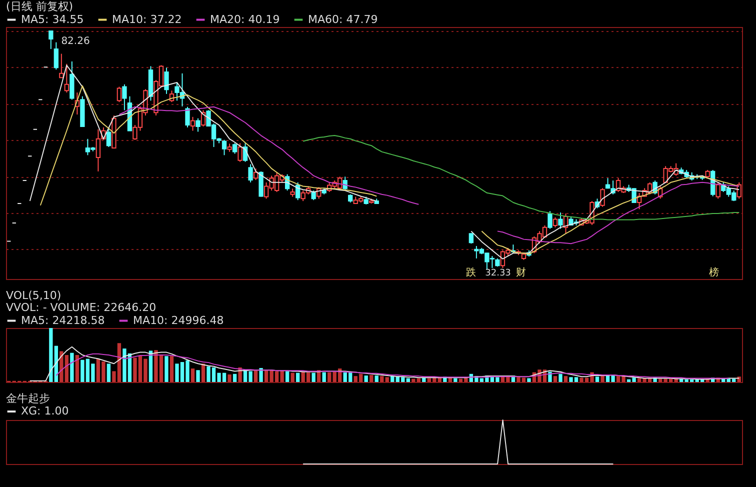 This screenshot has height=487, width=756. I want to click on annotation: 跌, so click(471, 272).